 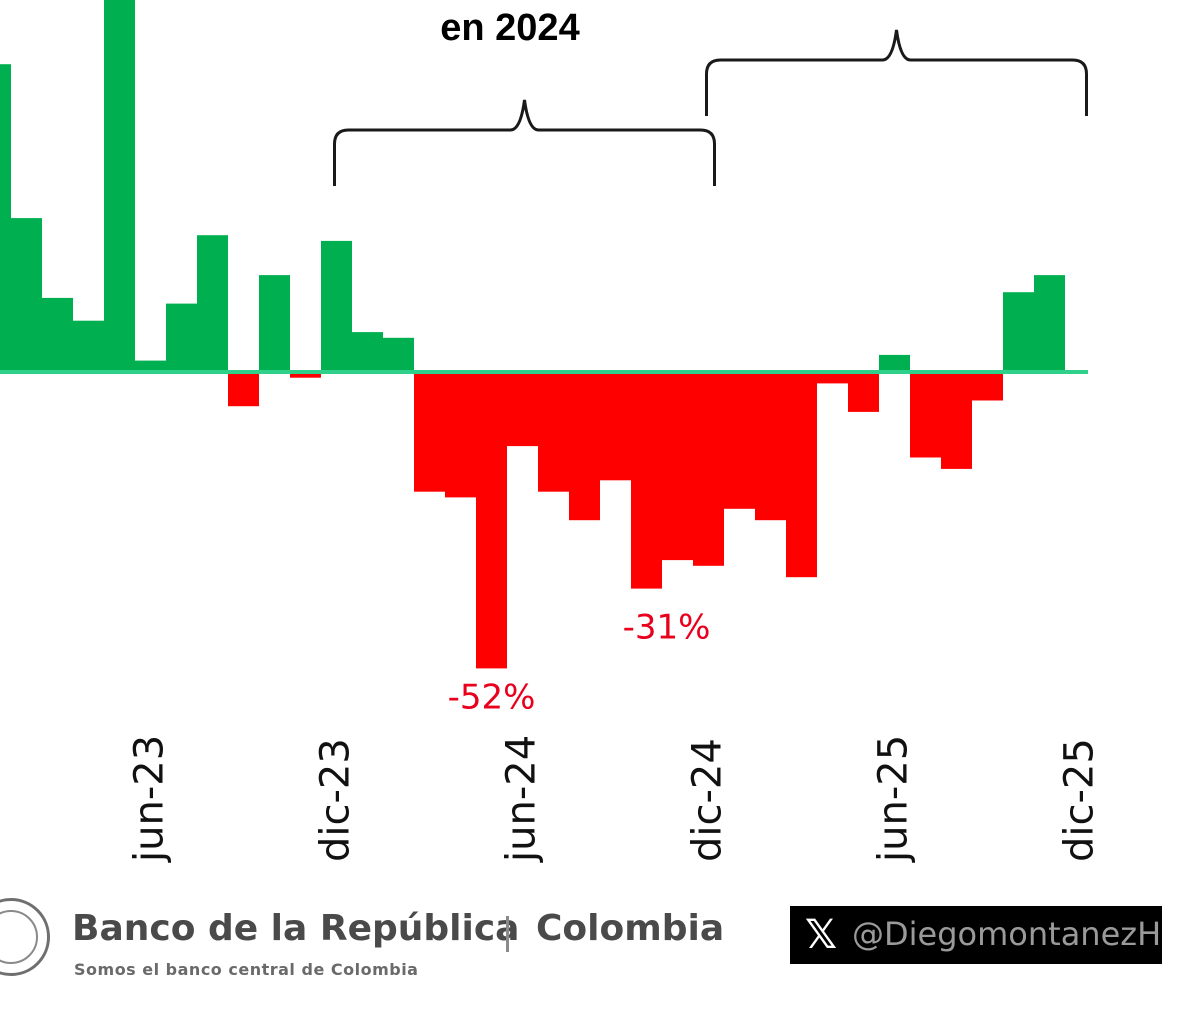 I want to click on bank-name: Banco de la República, so click(x=296, y=928).